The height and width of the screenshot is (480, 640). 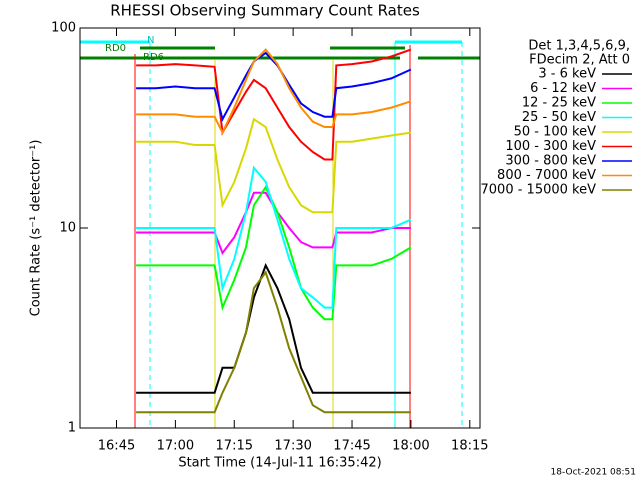 What do you see at coordinates (593, 473) in the screenshot?
I see `footer: 18-Oct-2021 08:51` at bounding box center [593, 473].